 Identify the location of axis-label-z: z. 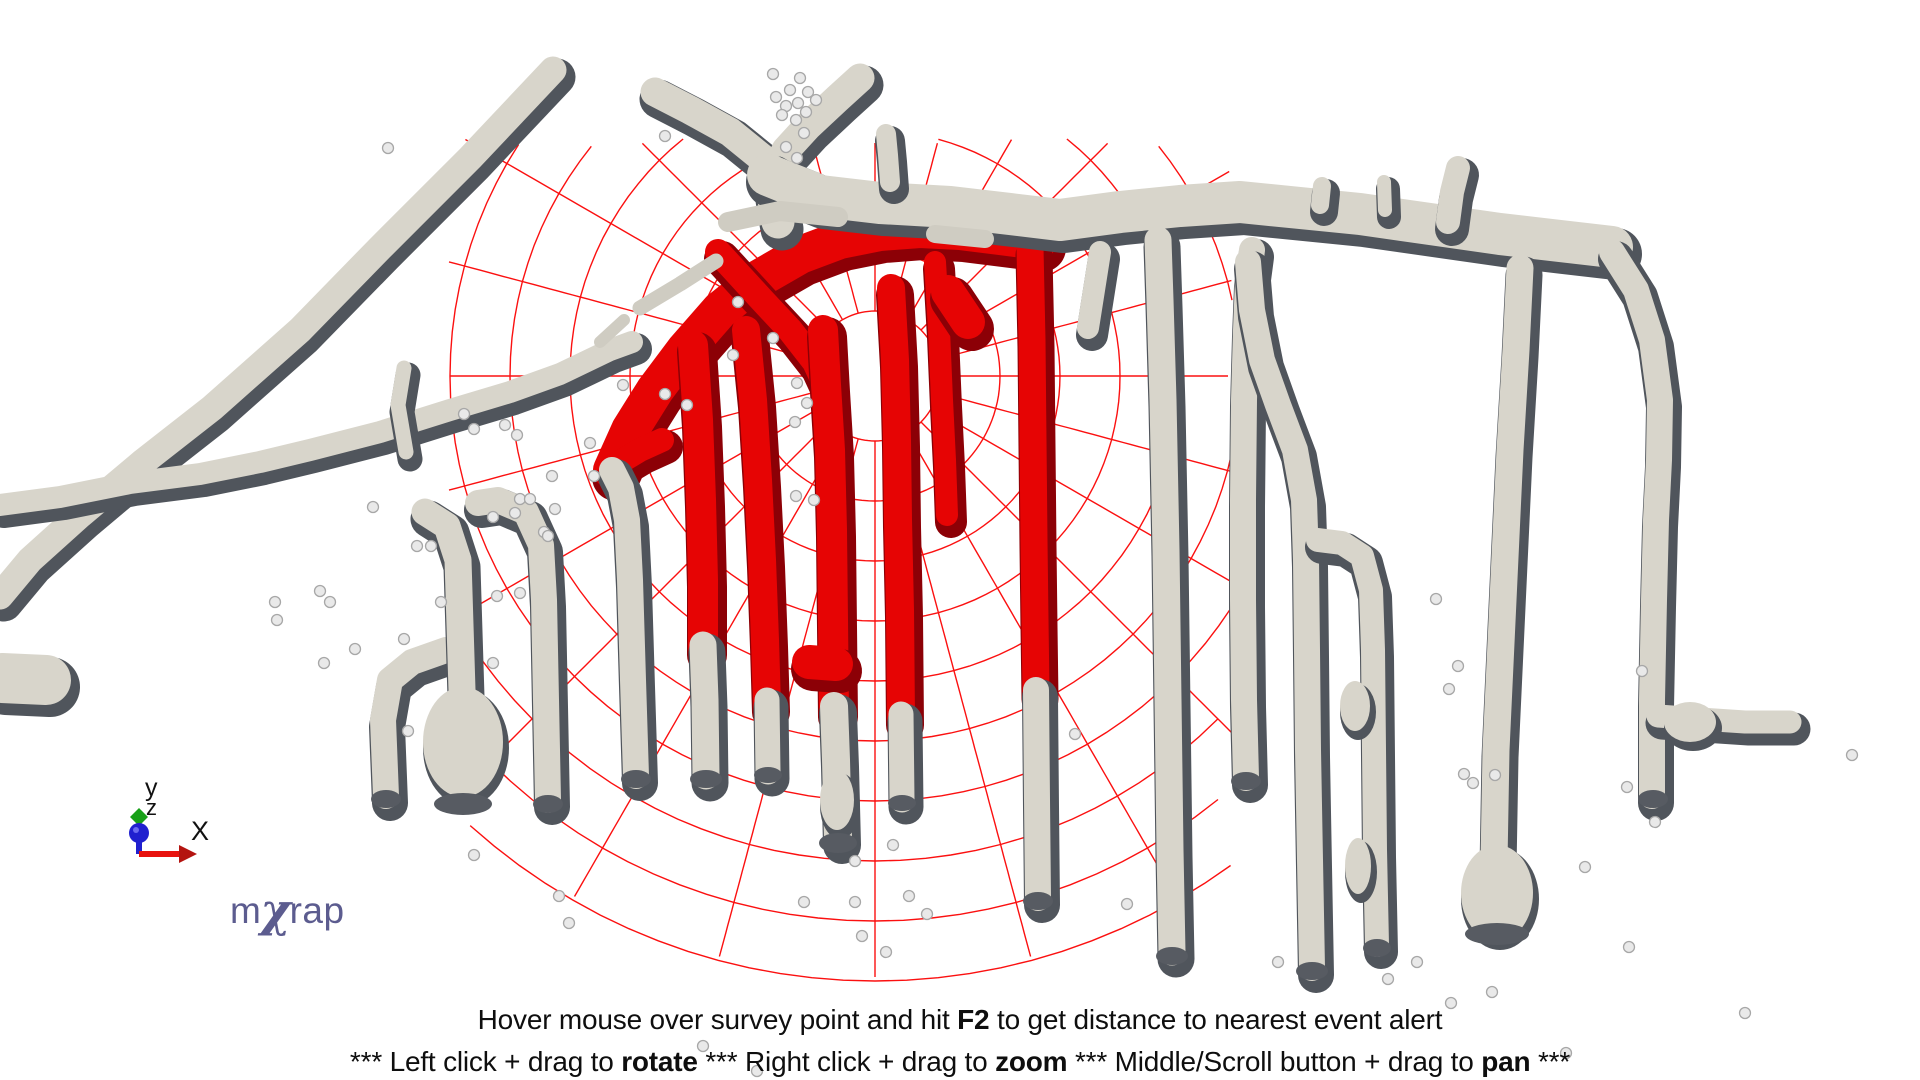
(151, 807).